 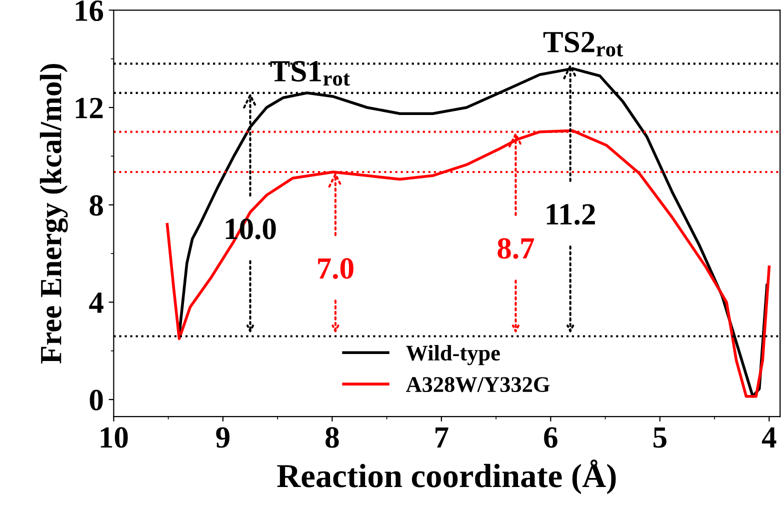 I want to click on x-tick-label: 6, so click(x=551, y=437).